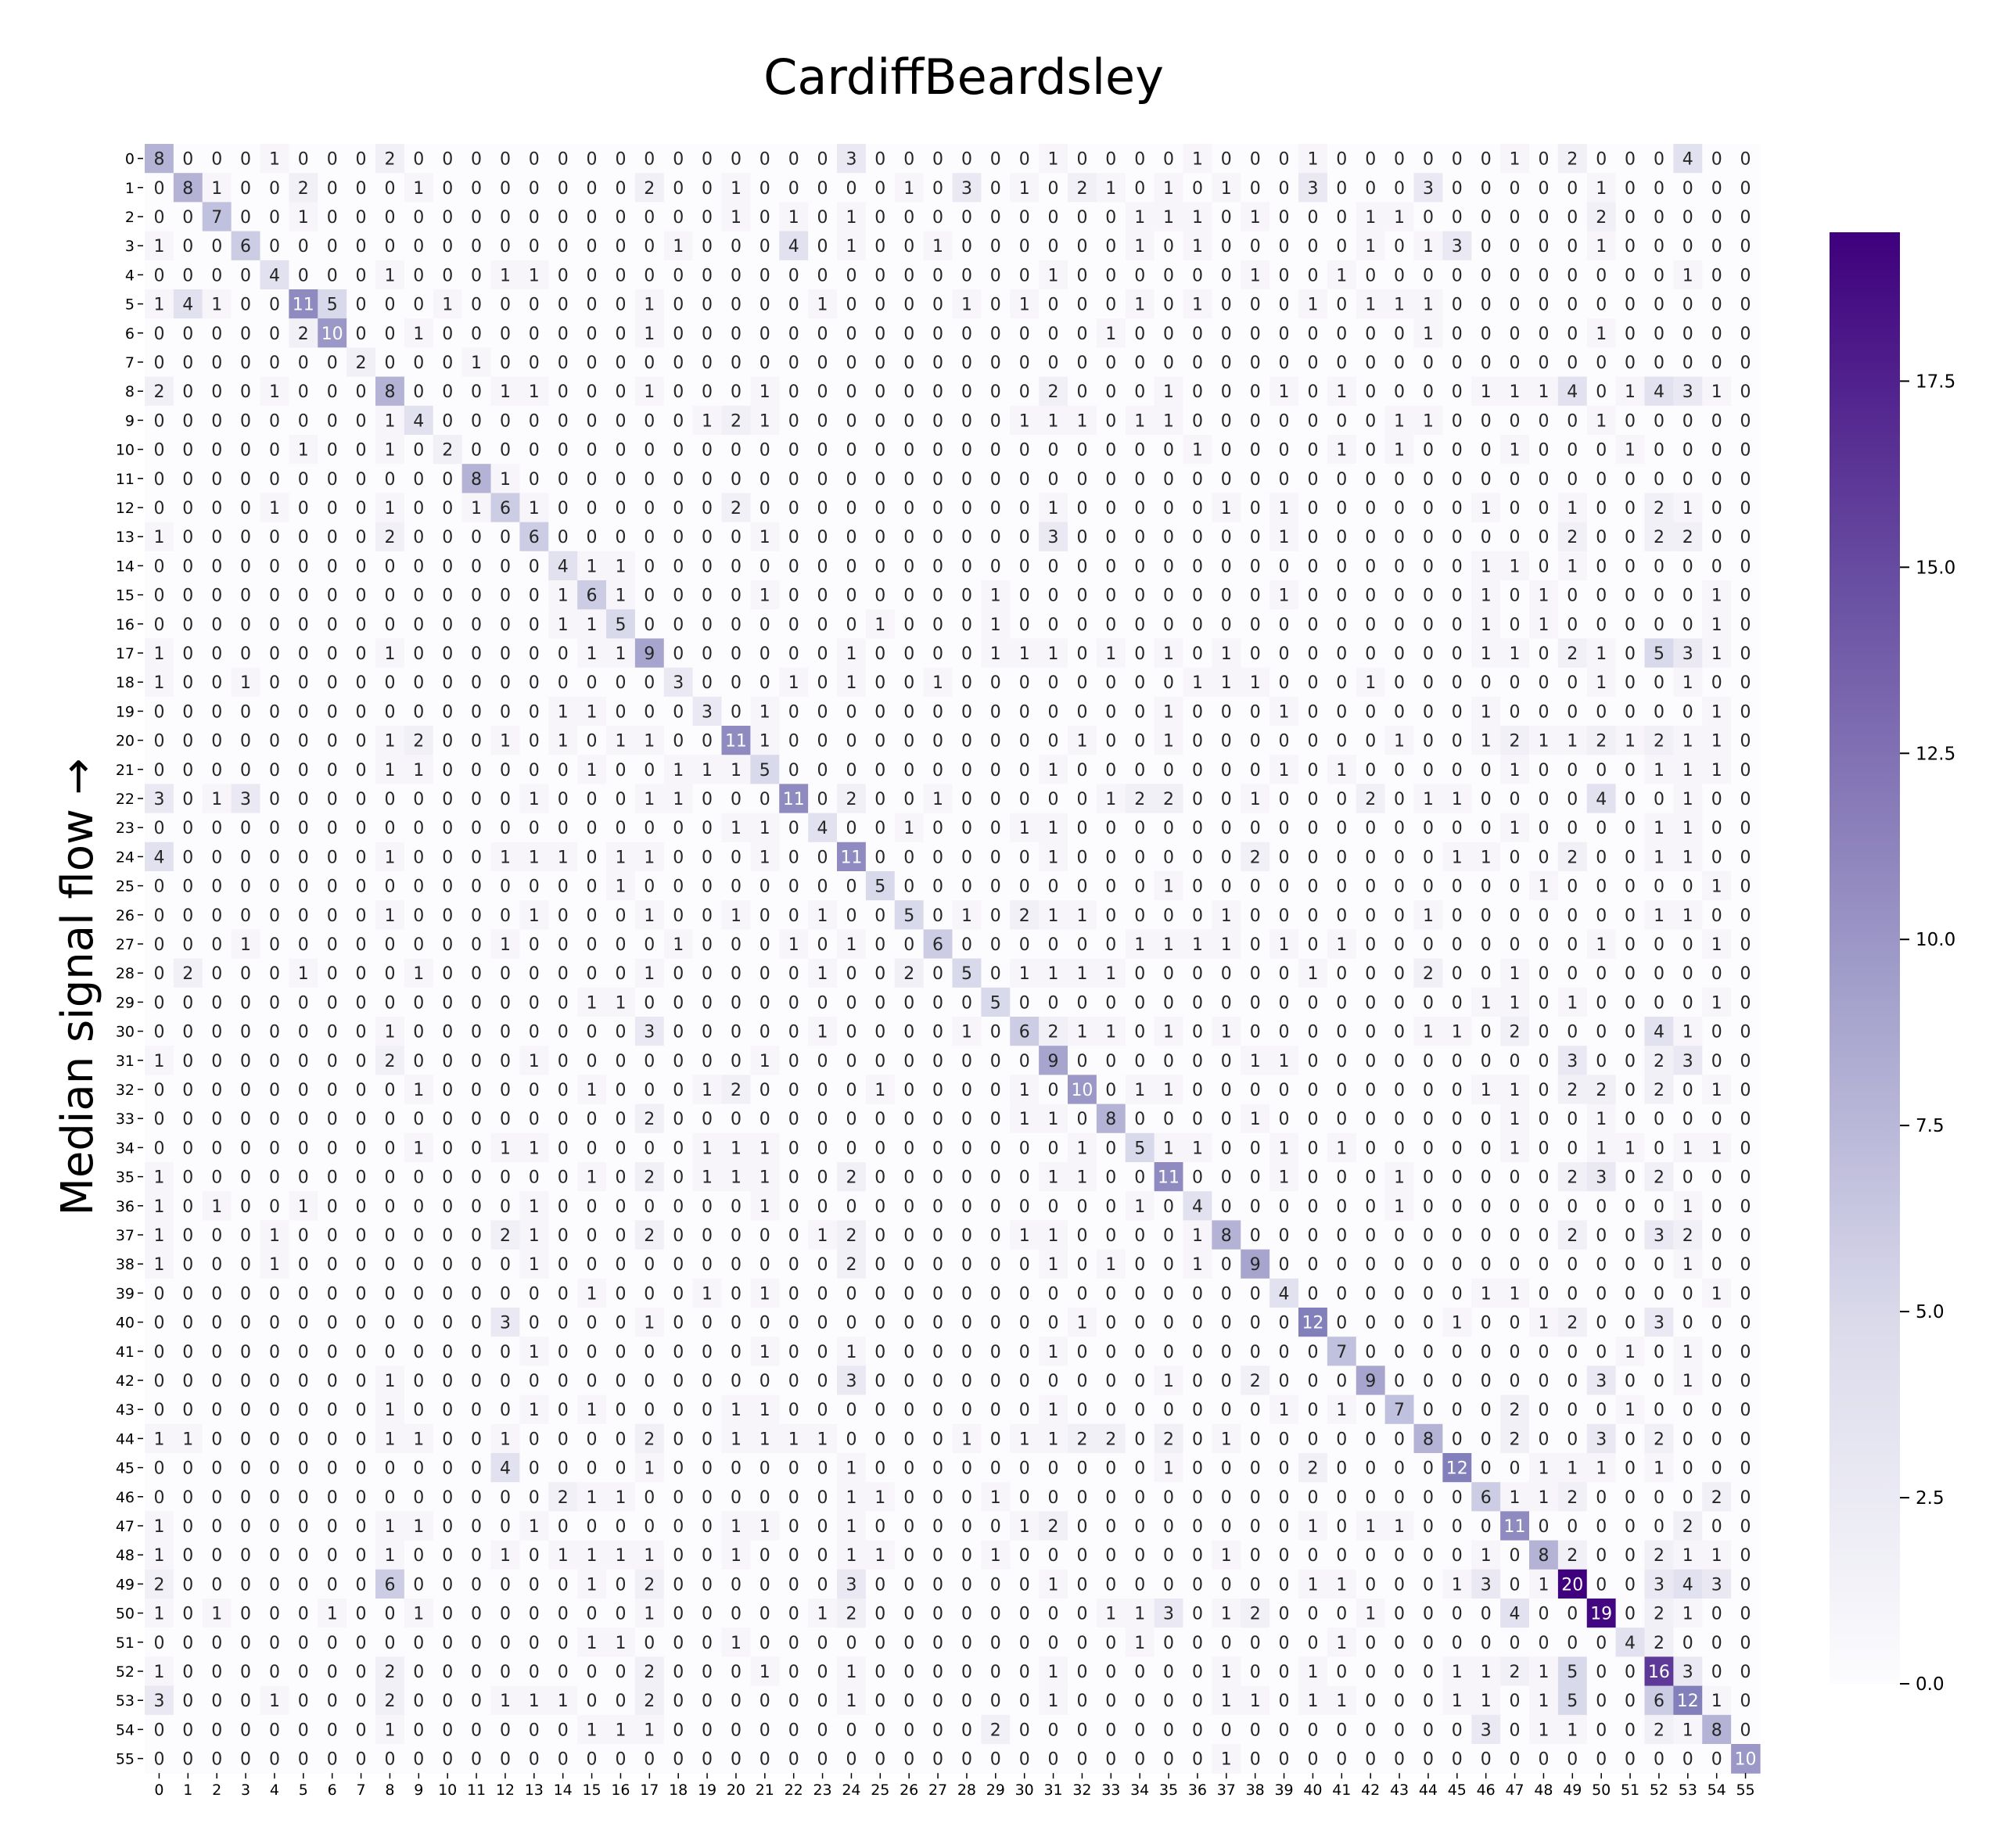 This screenshot has width=2011, height=1848. Describe the element at coordinates (1428, 974) in the screenshot. I see `cell-value-label: 2` at that location.